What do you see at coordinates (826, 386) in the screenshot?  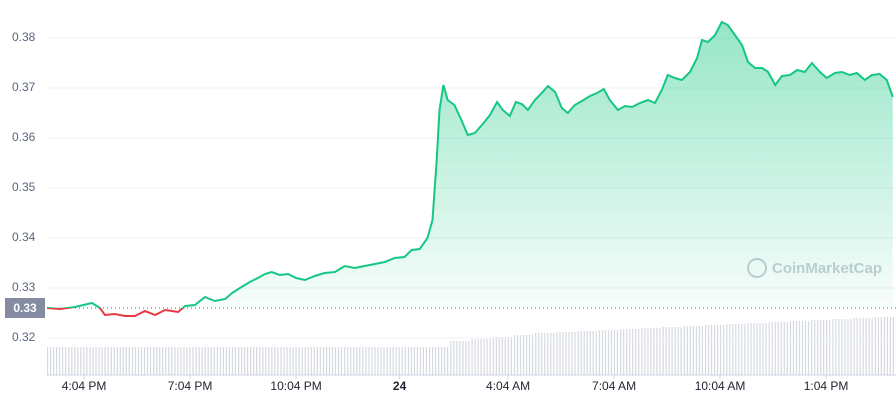 I see `x-tick-label: 1:04 PM` at bounding box center [826, 386].